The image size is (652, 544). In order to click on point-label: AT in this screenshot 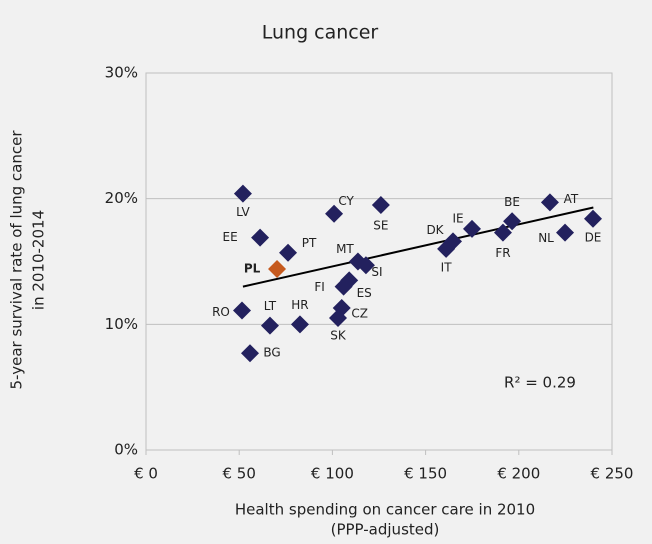, I will do `click(571, 199)`.